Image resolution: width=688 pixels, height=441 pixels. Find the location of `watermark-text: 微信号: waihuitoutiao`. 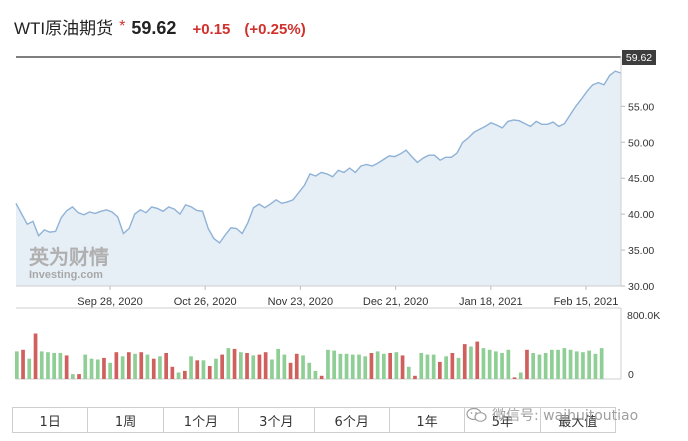

watermark-text: 微信号: waihuitoutiao is located at coordinates (565, 416).